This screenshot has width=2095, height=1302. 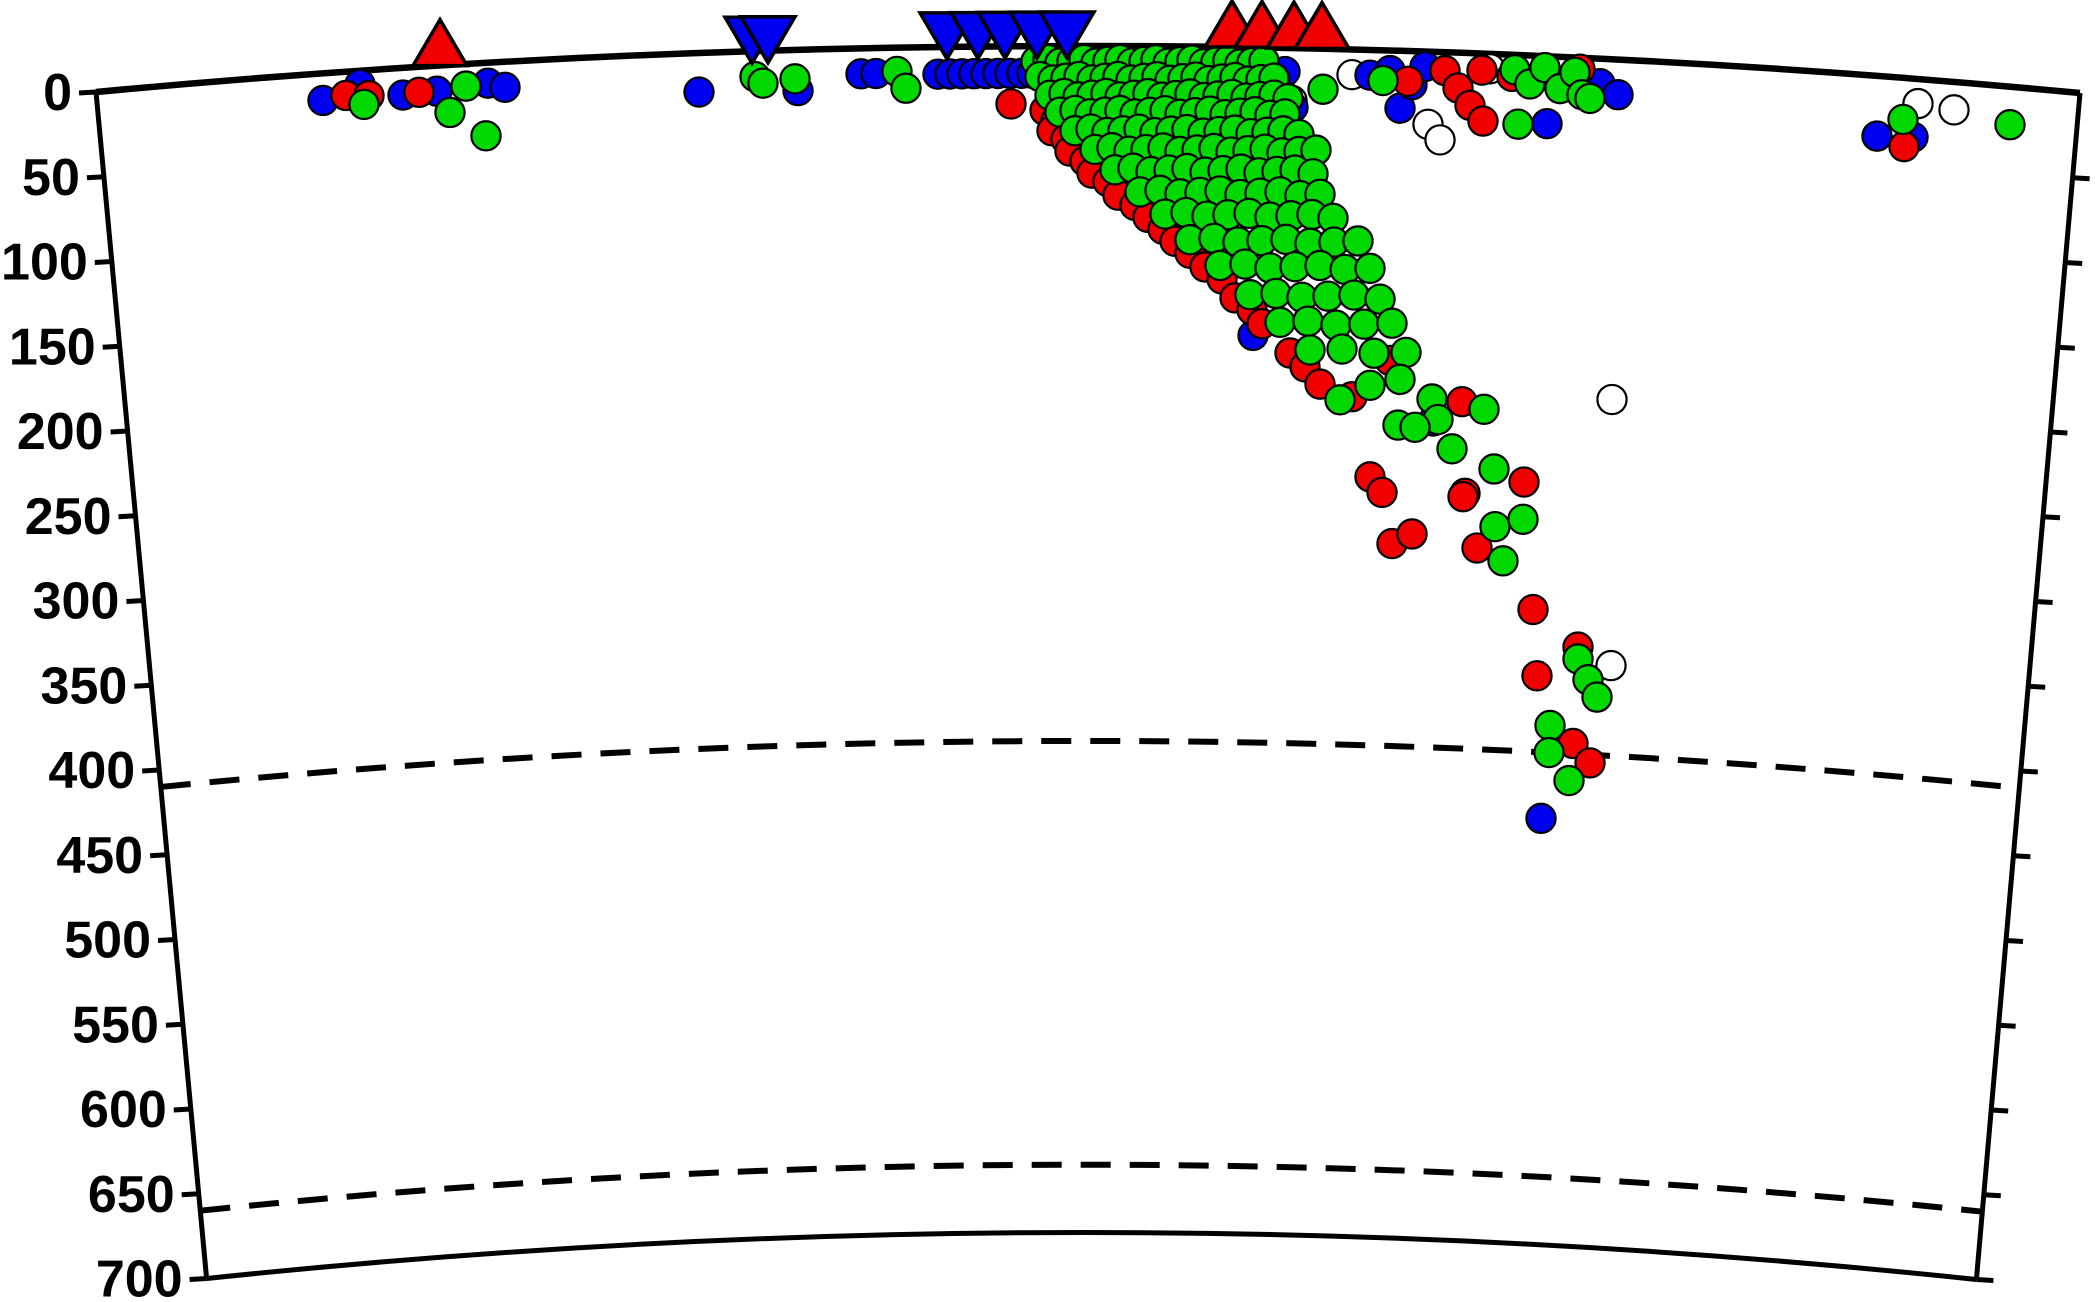 I want to click on depth-tick-label: 150, so click(x=52, y=347).